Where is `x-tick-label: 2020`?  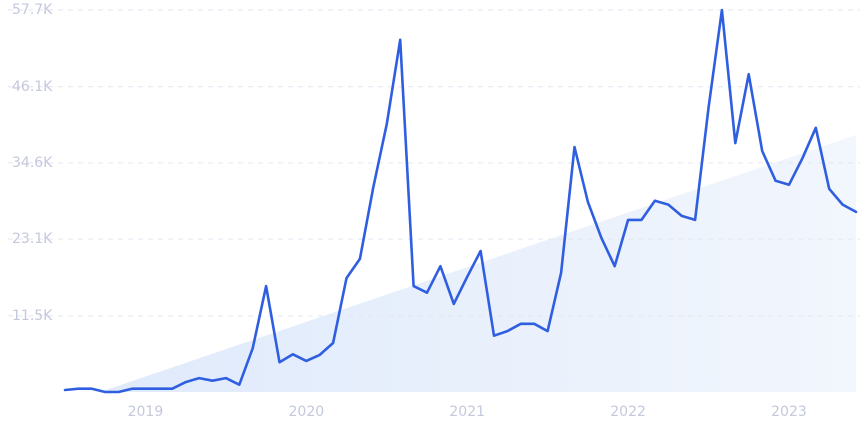 x-tick-label: 2020 is located at coordinates (307, 412).